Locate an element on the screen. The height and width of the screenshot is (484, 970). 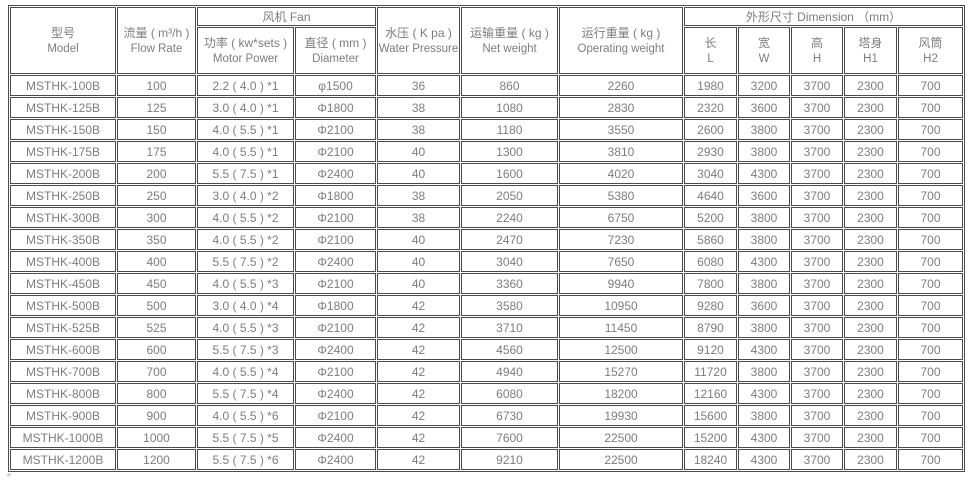
footnote-fragment: ″ is located at coordinates (9, 478).